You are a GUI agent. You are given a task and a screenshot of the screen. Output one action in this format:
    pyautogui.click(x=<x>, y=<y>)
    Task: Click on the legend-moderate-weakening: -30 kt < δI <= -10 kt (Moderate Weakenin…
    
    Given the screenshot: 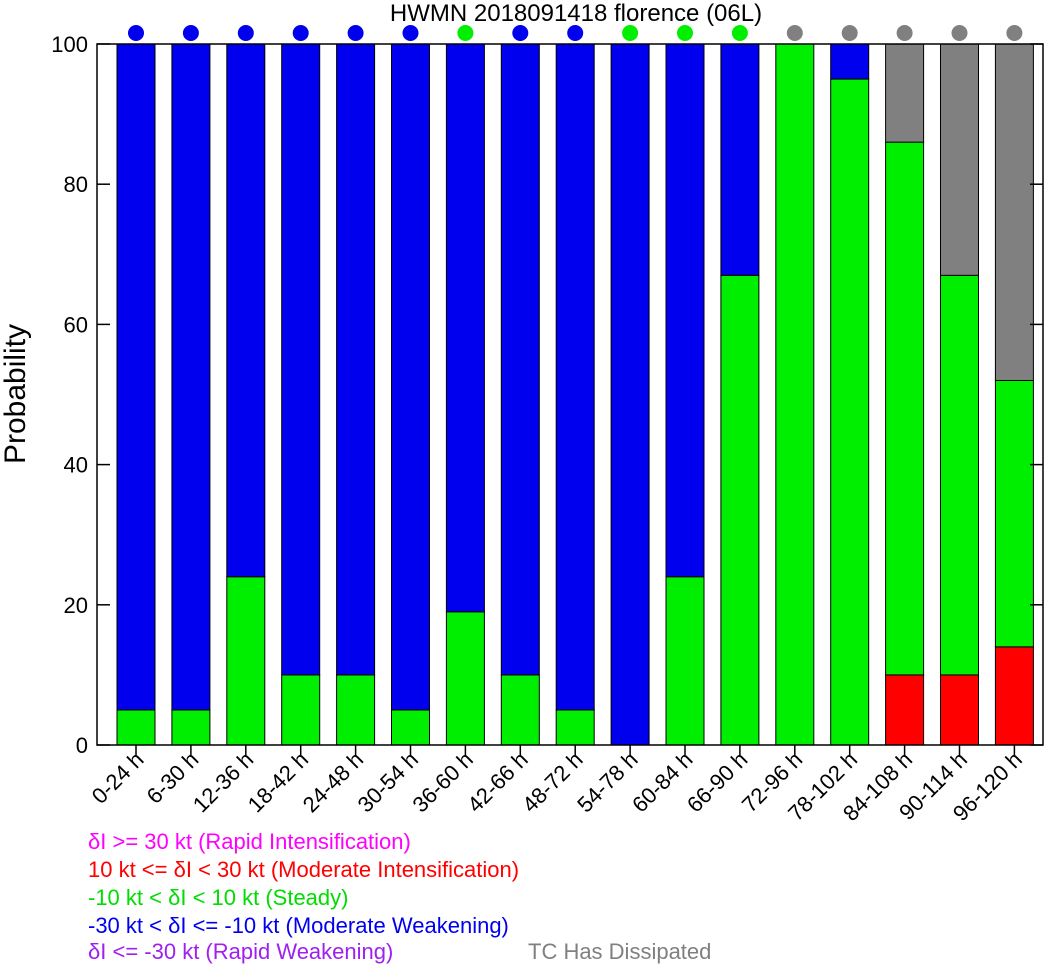 What is the action you would take?
    pyautogui.click(x=298, y=925)
    